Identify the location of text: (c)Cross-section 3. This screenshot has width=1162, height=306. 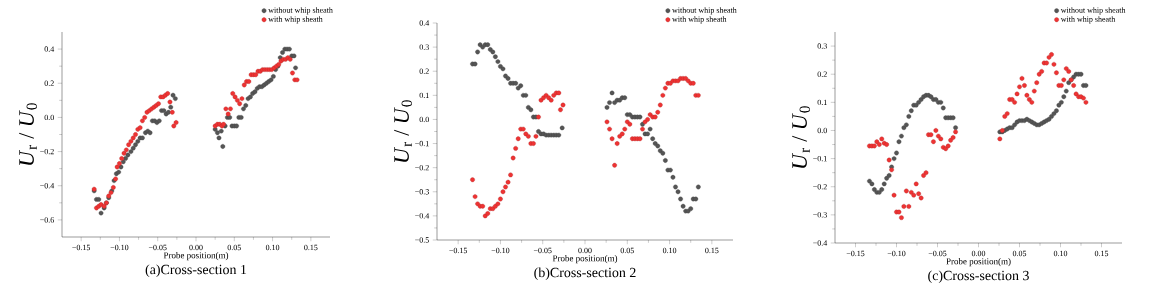
(978, 277).